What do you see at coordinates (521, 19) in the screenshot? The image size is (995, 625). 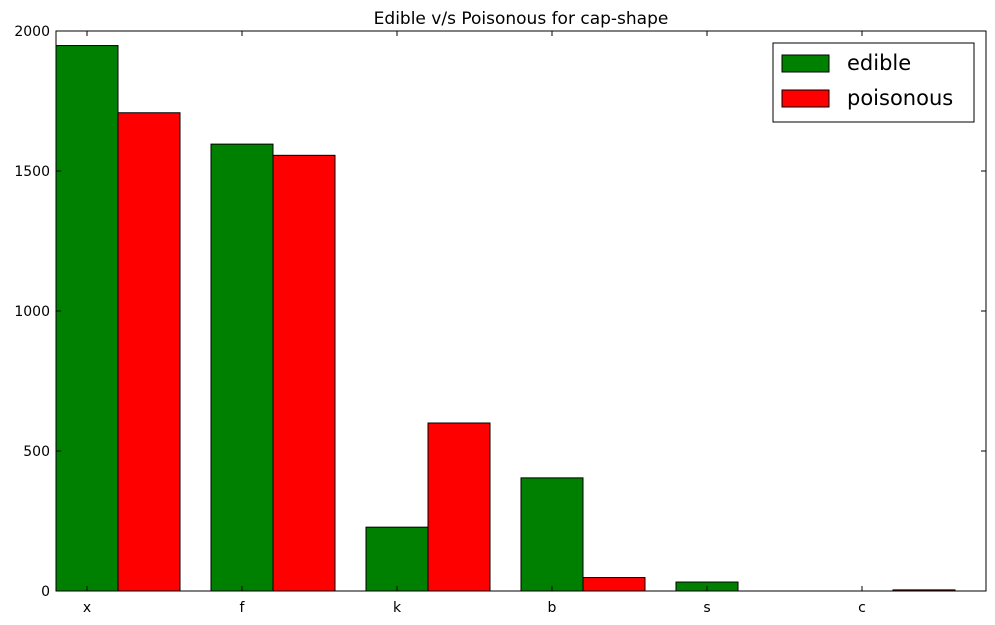 I see `chart-title: Edible v/s Poisonous for cap-shape` at bounding box center [521, 19].